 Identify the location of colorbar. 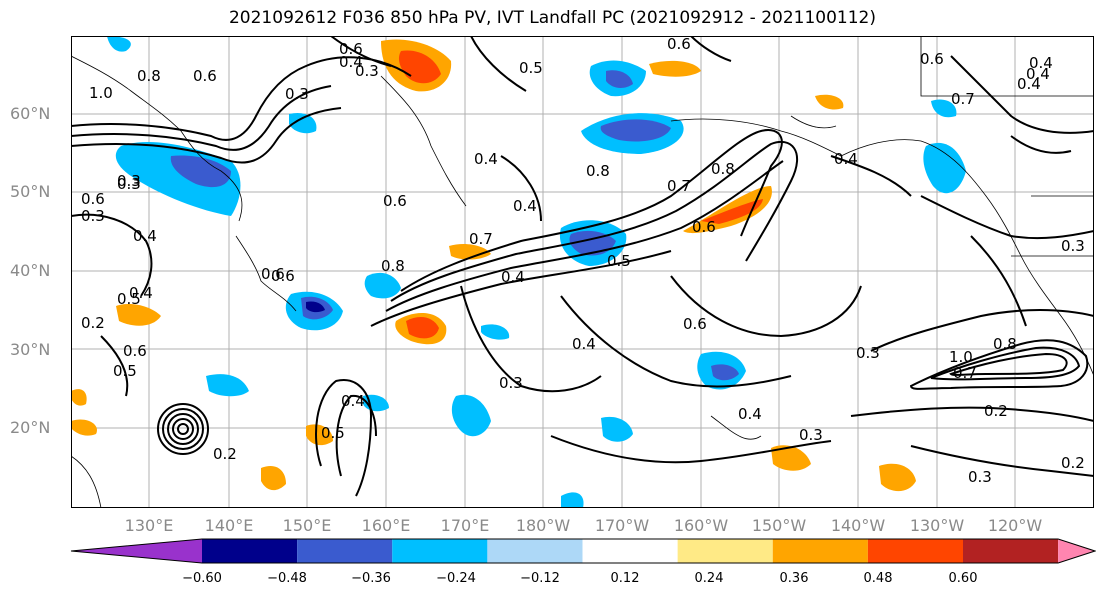
(583, 551).